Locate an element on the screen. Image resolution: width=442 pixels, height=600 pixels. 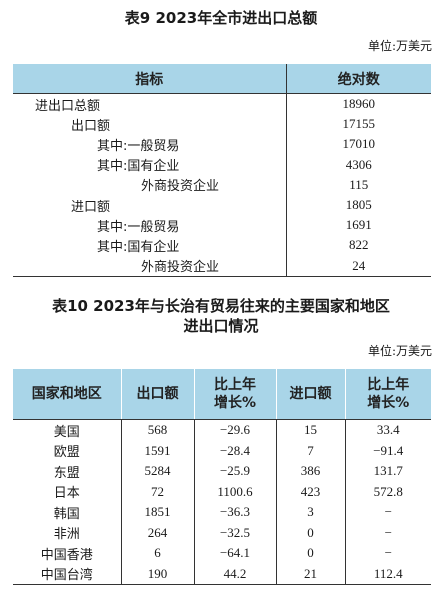
table-row: 其中:一般贸易 17010 is located at coordinates (222, 144).